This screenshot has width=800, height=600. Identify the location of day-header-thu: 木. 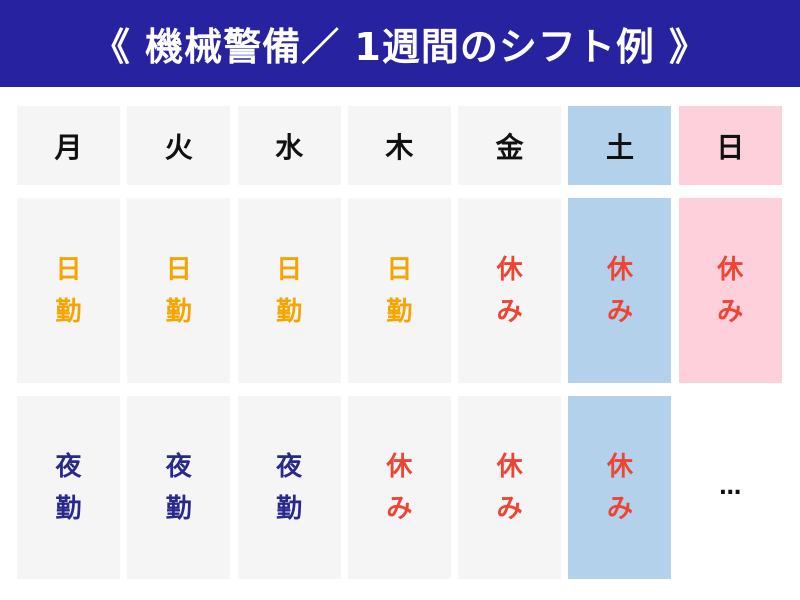
(399, 145).